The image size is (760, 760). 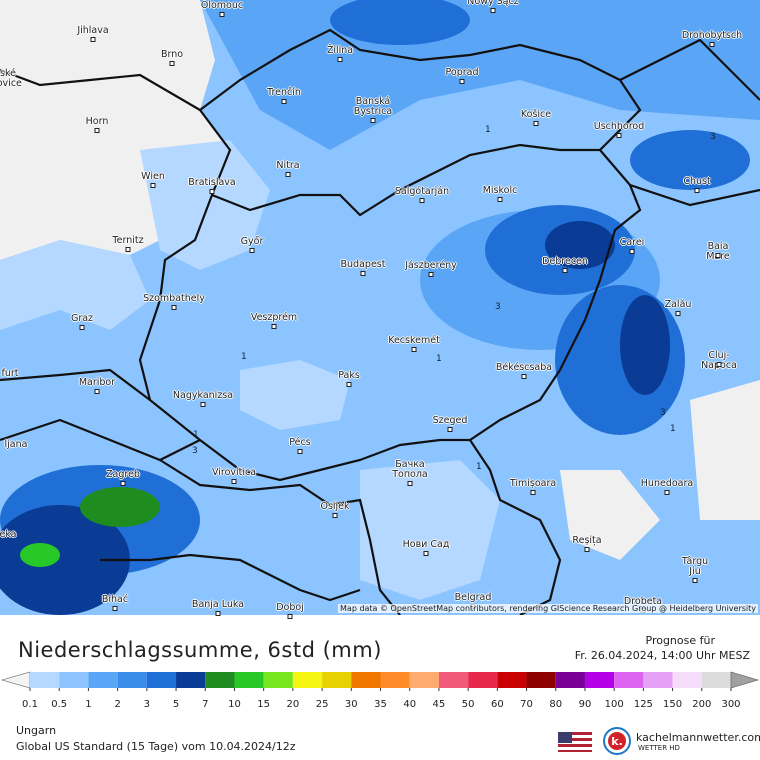 I want to click on legend-label: 40, so click(x=409, y=704).